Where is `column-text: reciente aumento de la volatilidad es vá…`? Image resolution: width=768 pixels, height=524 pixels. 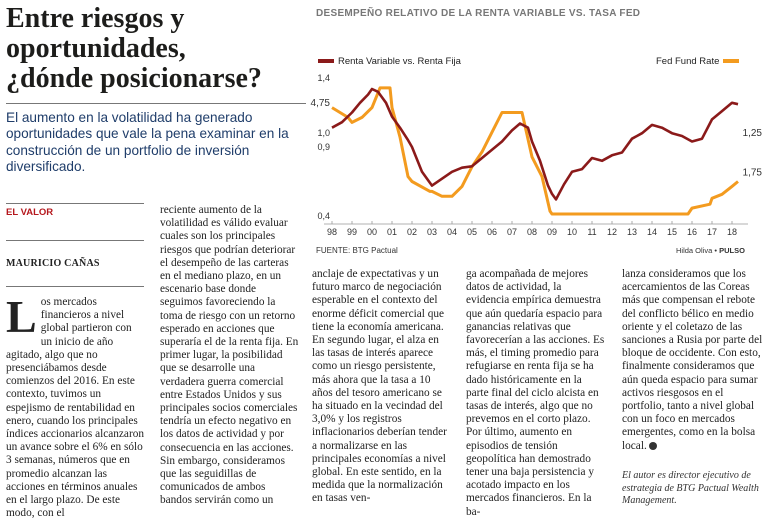 column-text: reciente aumento de la volatilidad es vá… is located at coordinates (229, 355).